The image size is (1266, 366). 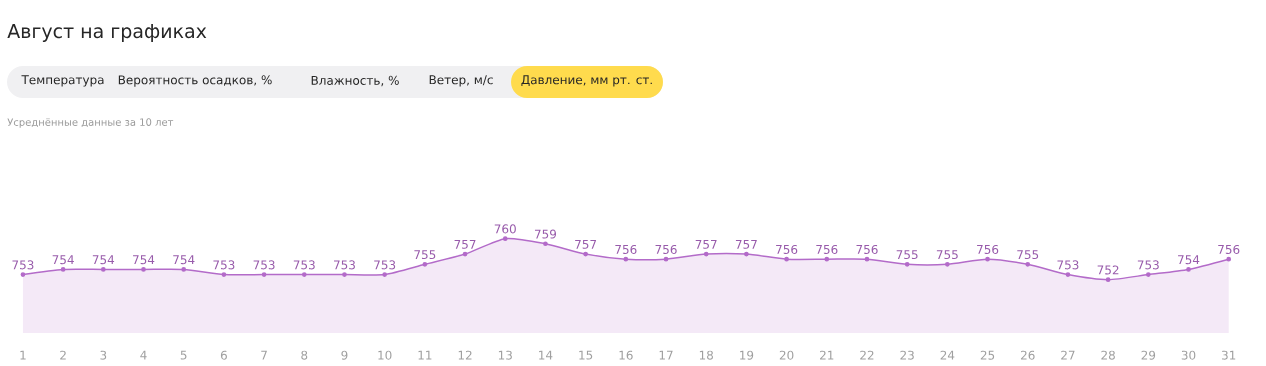 I want to click on x-tick-label: 19, so click(x=747, y=355).